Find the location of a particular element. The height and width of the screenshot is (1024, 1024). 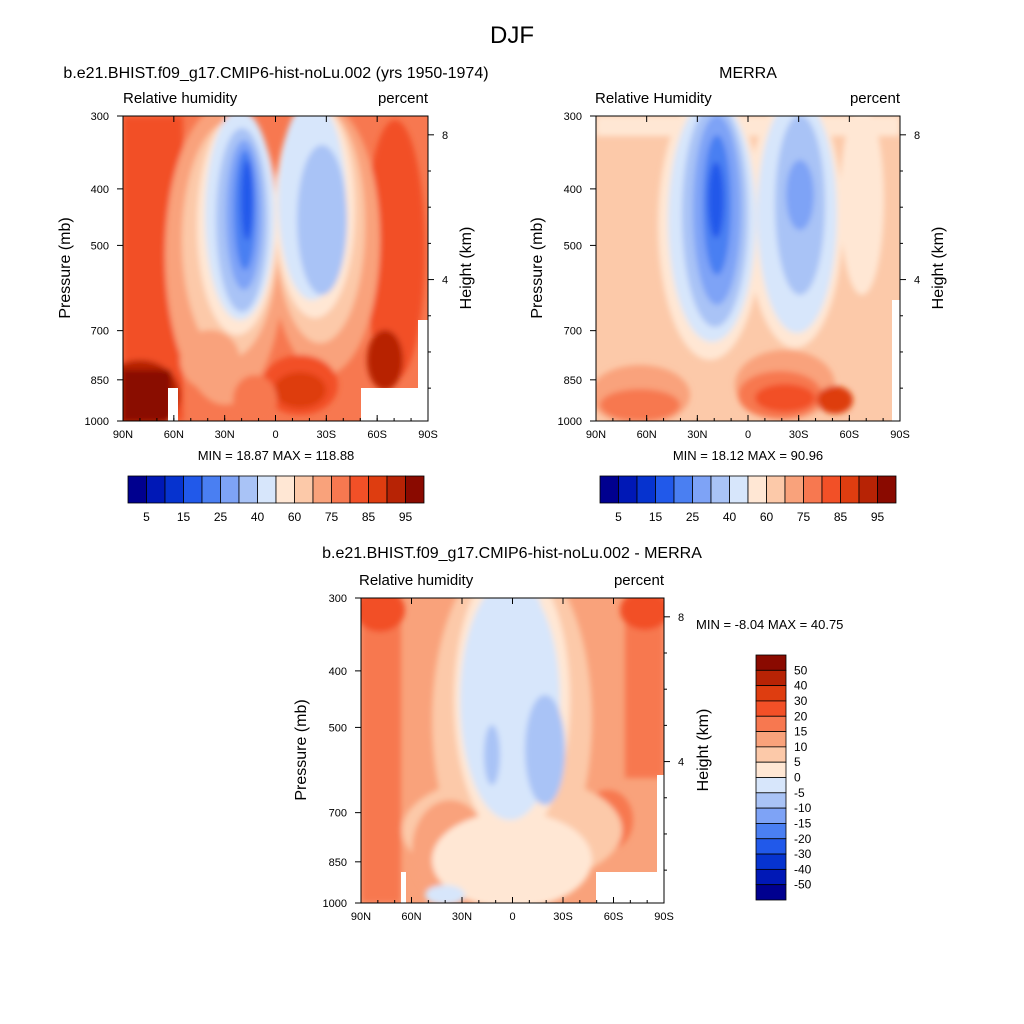

panel-diff-ytick-label: 400 is located at coordinates (338, 672).